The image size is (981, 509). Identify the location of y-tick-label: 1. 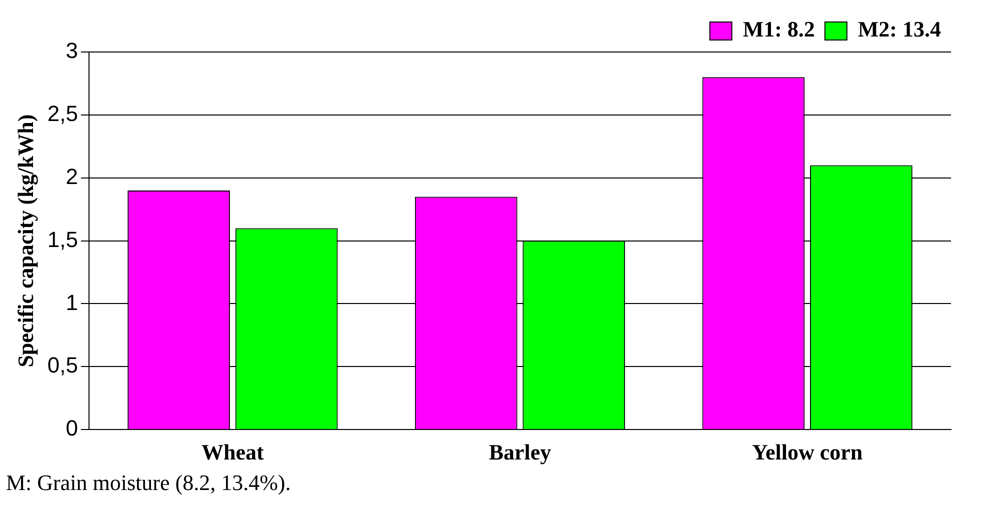
(72, 302).